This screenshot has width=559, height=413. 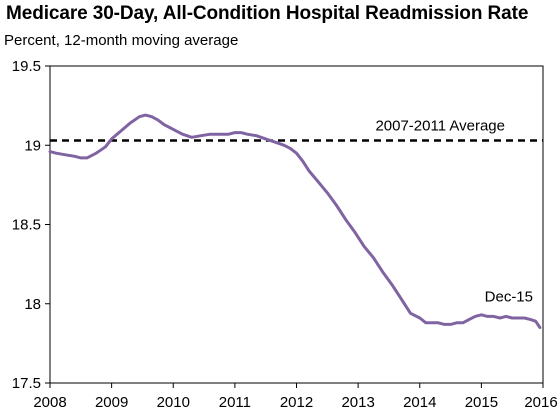 What do you see at coordinates (26, 383) in the screenshot?
I see `y-tick-label: 17.5` at bounding box center [26, 383].